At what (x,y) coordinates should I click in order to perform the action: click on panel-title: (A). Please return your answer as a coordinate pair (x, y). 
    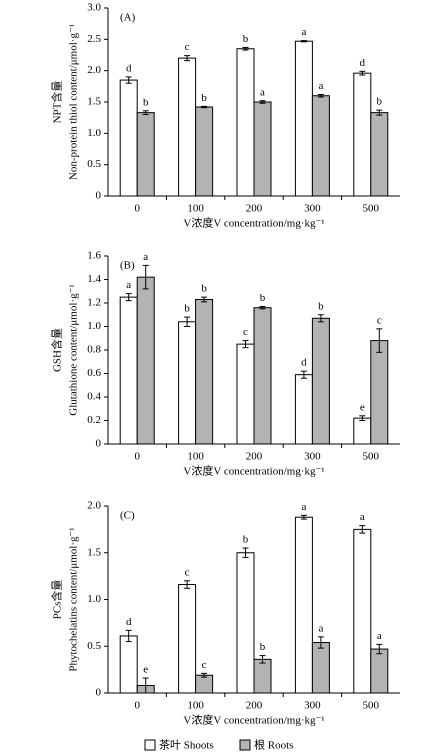
    Looking at the image, I should click on (128, 18).